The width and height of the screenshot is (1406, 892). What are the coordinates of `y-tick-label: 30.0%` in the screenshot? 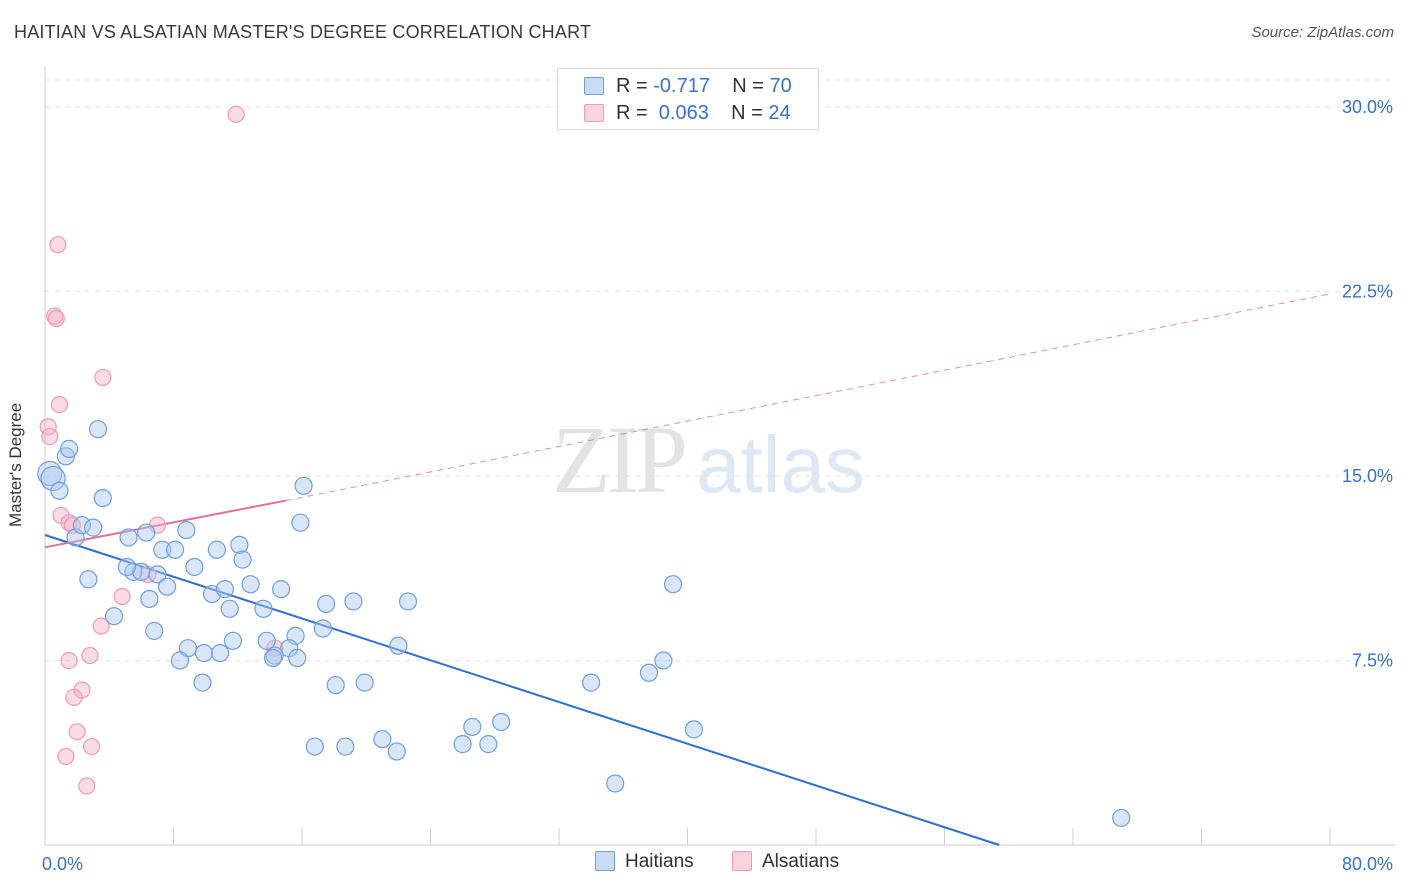 It's located at (1367, 107).